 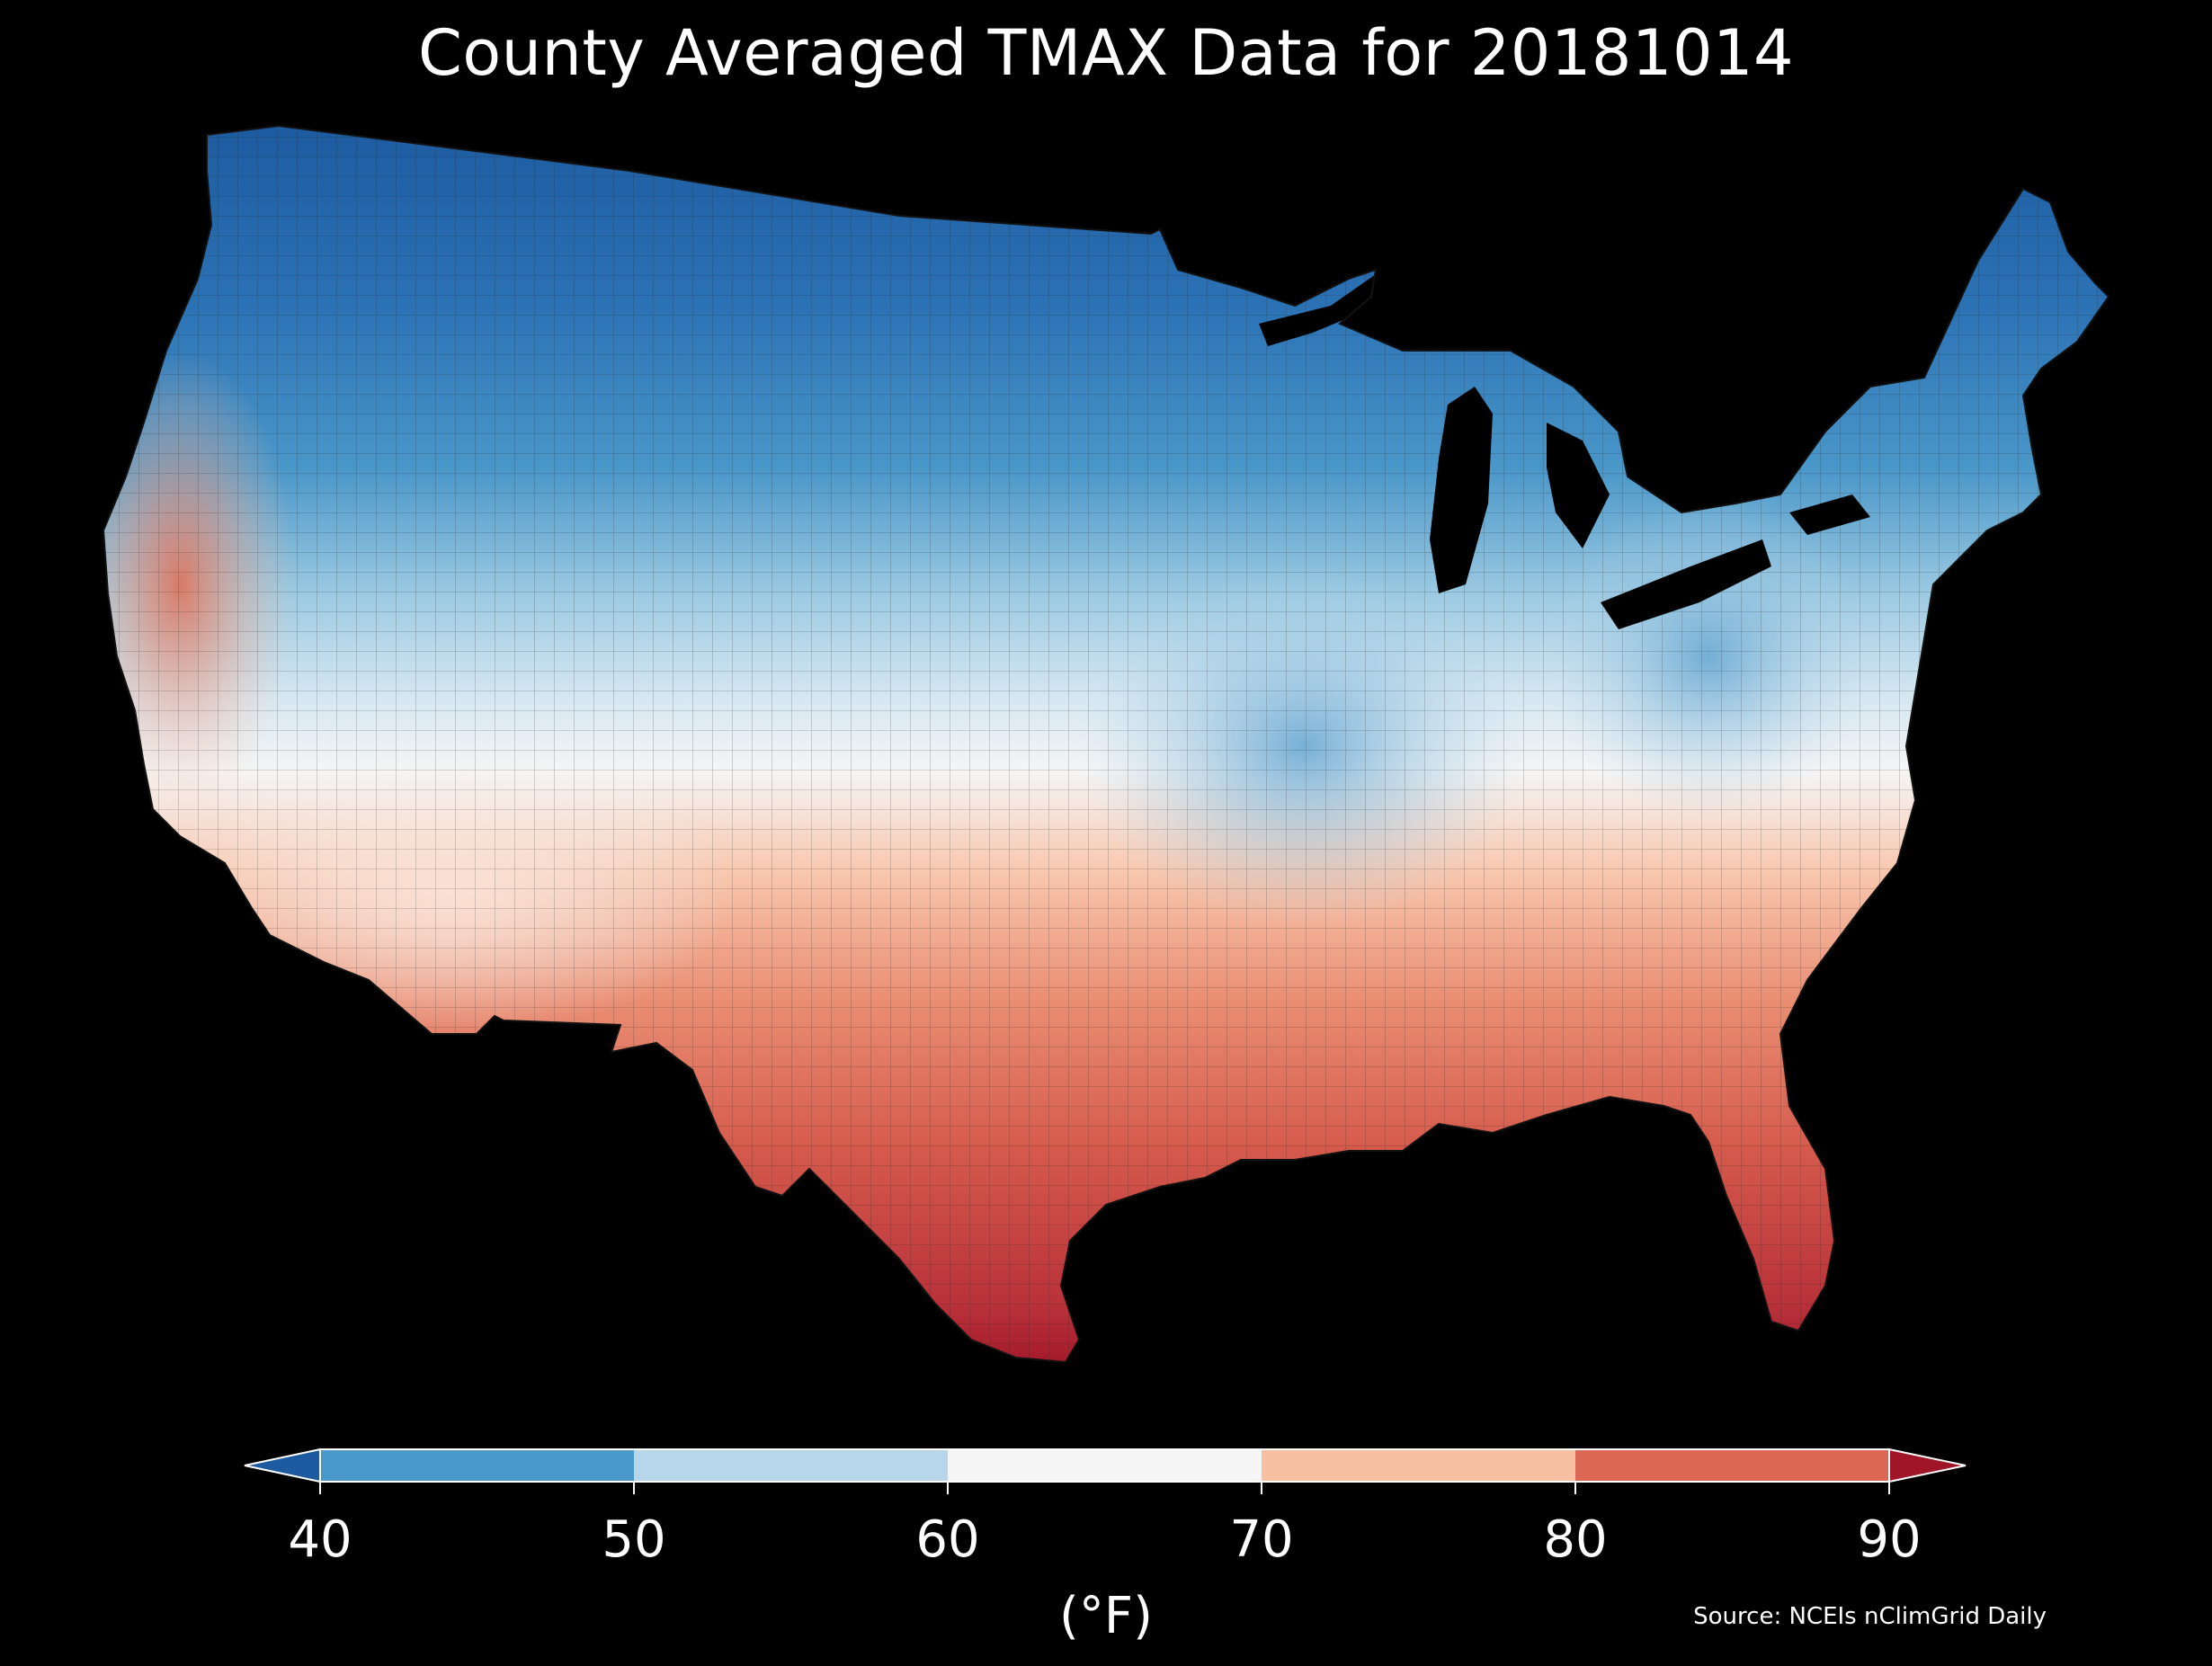 I want to click on page-title: County Averaged TMAX Data for 20181014, so click(x=1106, y=53).